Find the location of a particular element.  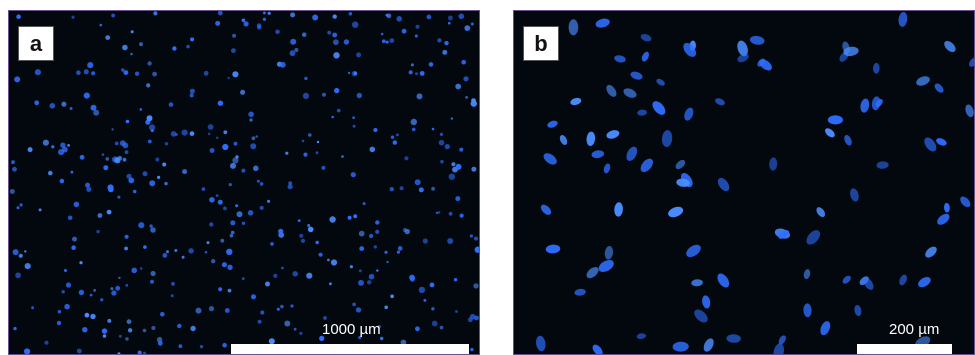

scale-bar-a is located at coordinates (350, 349).